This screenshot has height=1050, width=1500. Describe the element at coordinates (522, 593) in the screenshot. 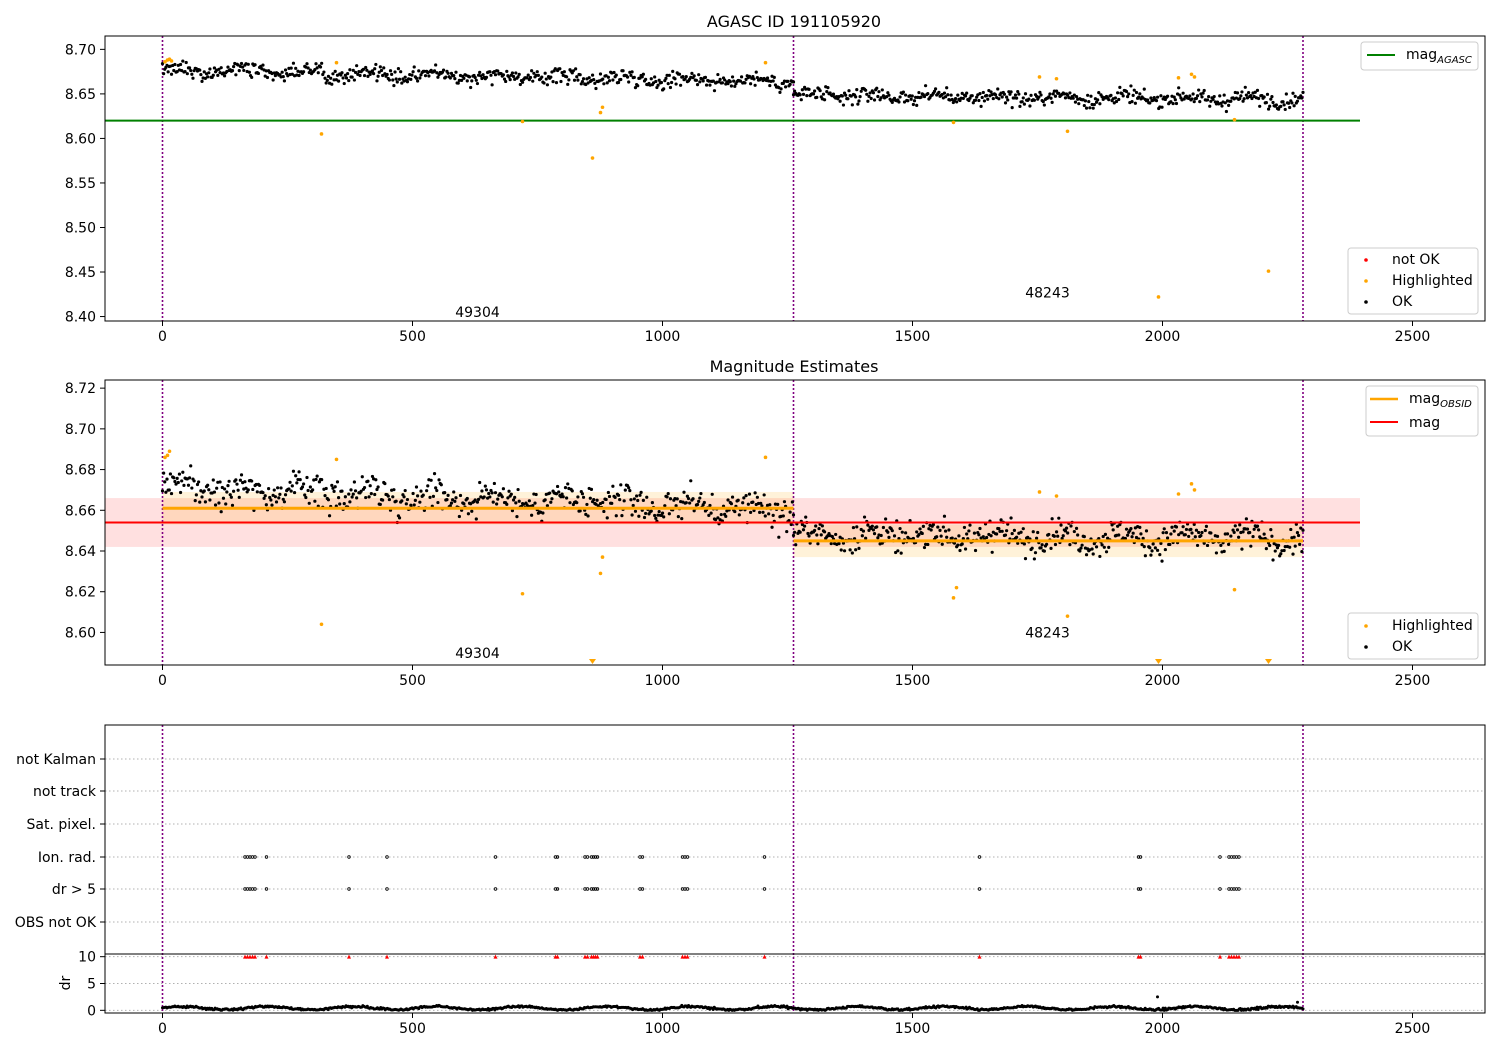

I see `highlighted-point` at that location.